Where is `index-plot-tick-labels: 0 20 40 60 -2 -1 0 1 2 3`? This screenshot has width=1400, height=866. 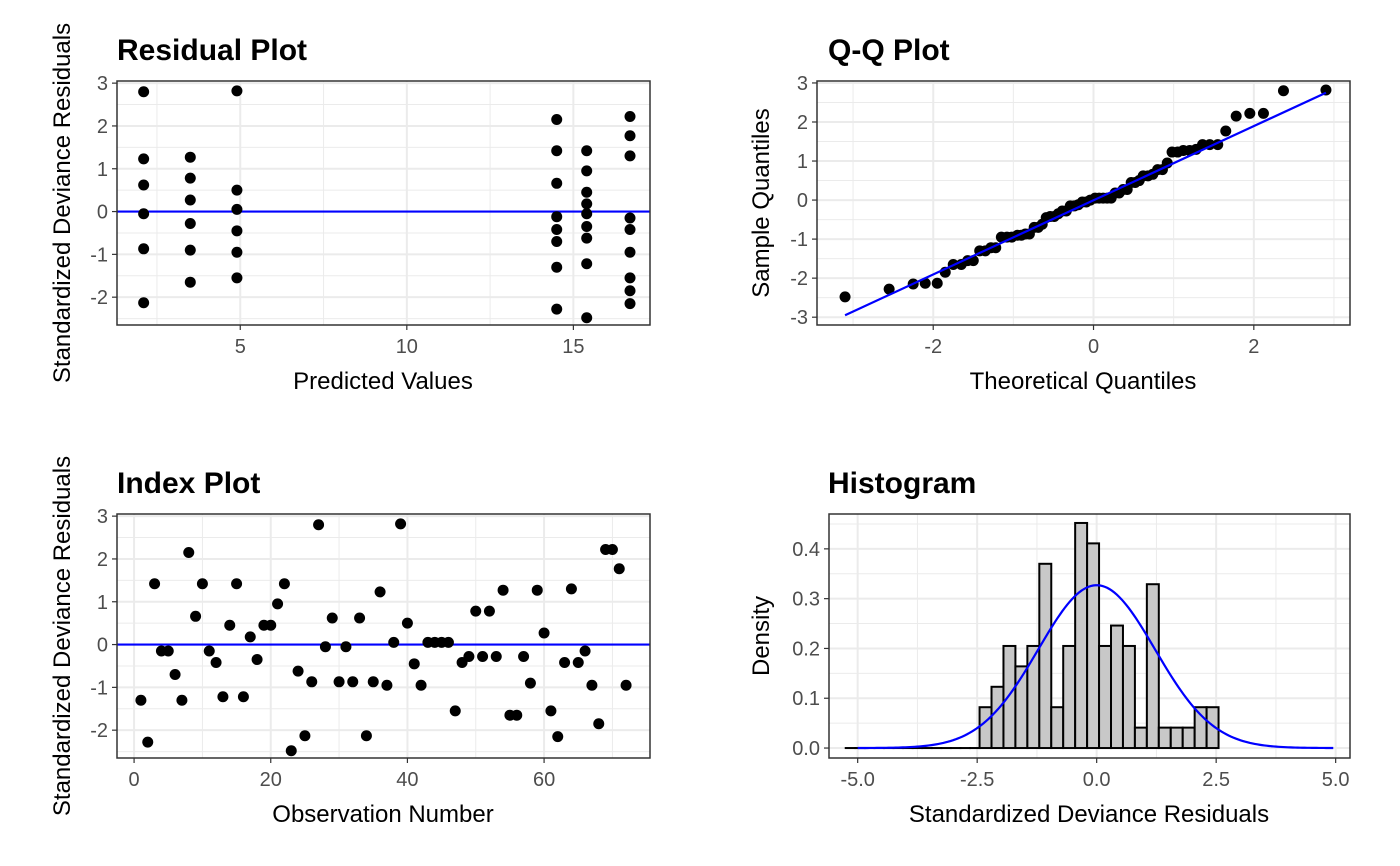 index-plot-tick-labels: 0 20 40 60 -2 -1 0 1 2 3 is located at coordinates (322, 648).